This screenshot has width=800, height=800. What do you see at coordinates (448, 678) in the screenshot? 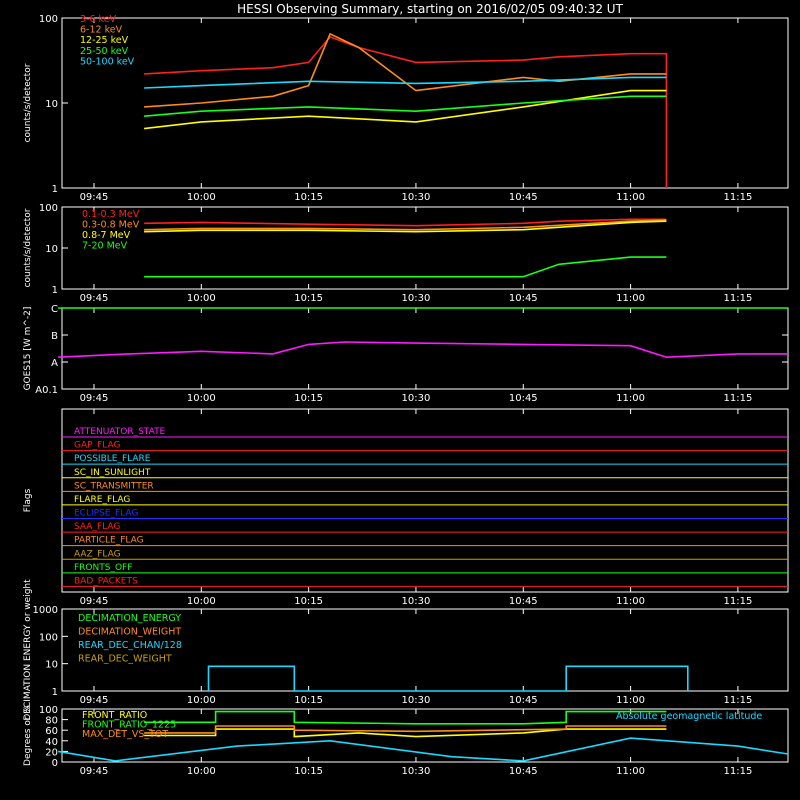
I see `decimation-series-2-line` at bounding box center [448, 678].